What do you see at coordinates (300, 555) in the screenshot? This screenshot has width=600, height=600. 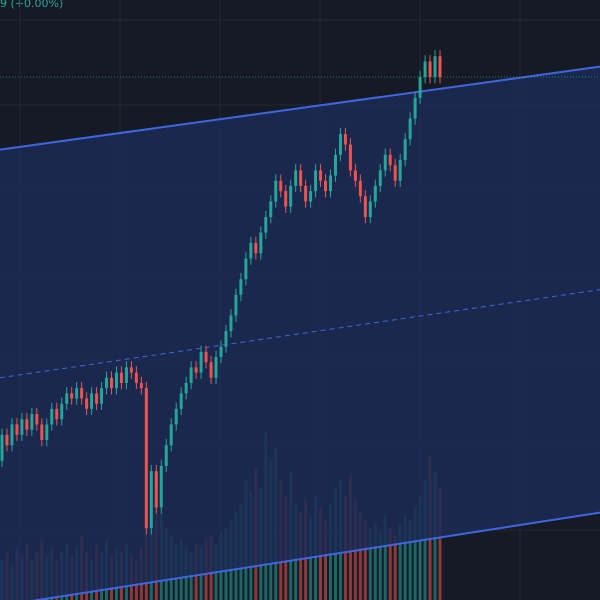 I see `channel-lower-line` at bounding box center [300, 555].